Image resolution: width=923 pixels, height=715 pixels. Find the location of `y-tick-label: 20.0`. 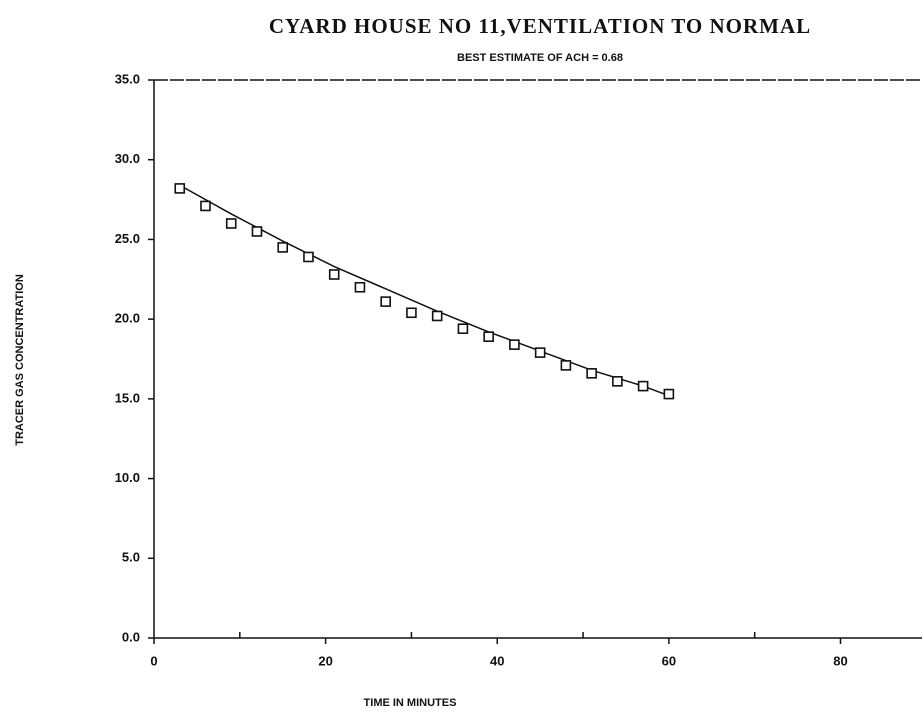

y-tick-label: 20.0 is located at coordinates (127, 318).